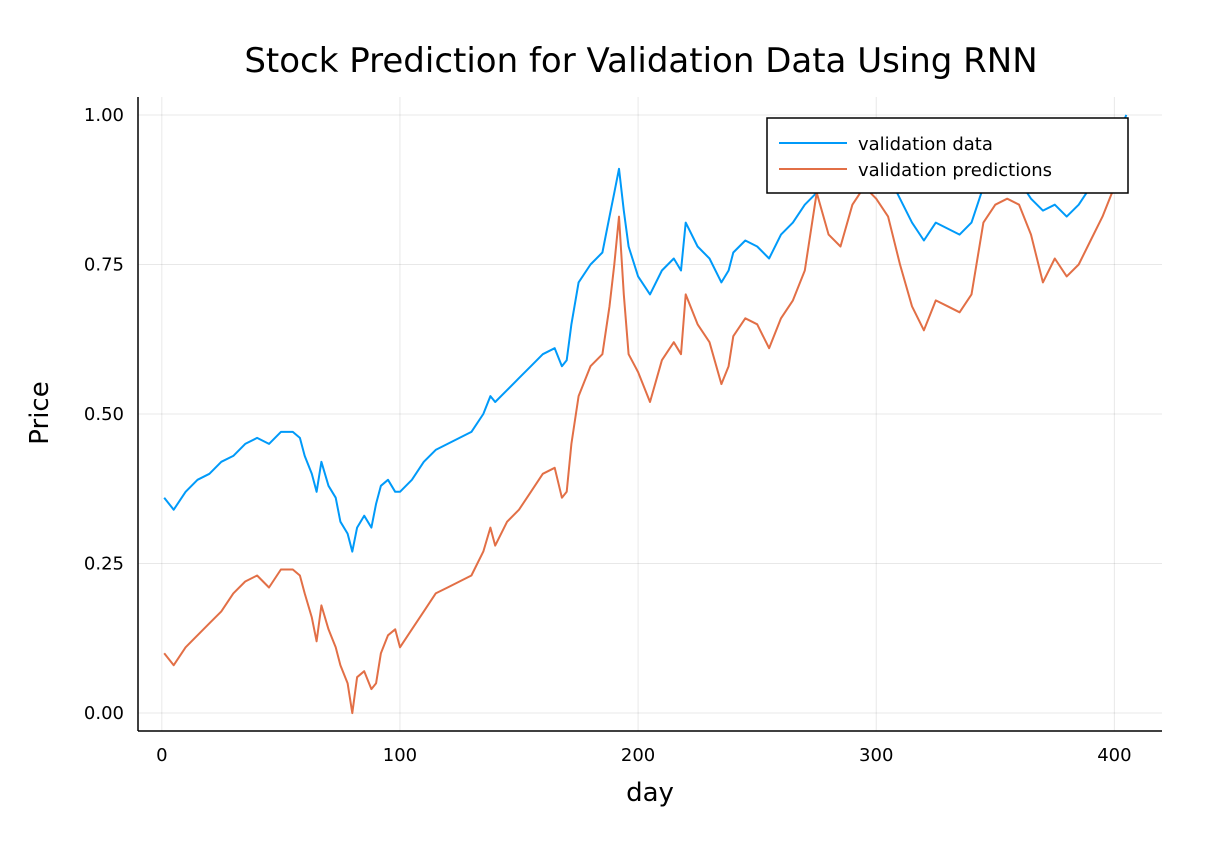 The height and width of the screenshot is (850, 1227). What do you see at coordinates (650, 793) in the screenshot?
I see `x-axis-label: day` at bounding box center [650, 793].